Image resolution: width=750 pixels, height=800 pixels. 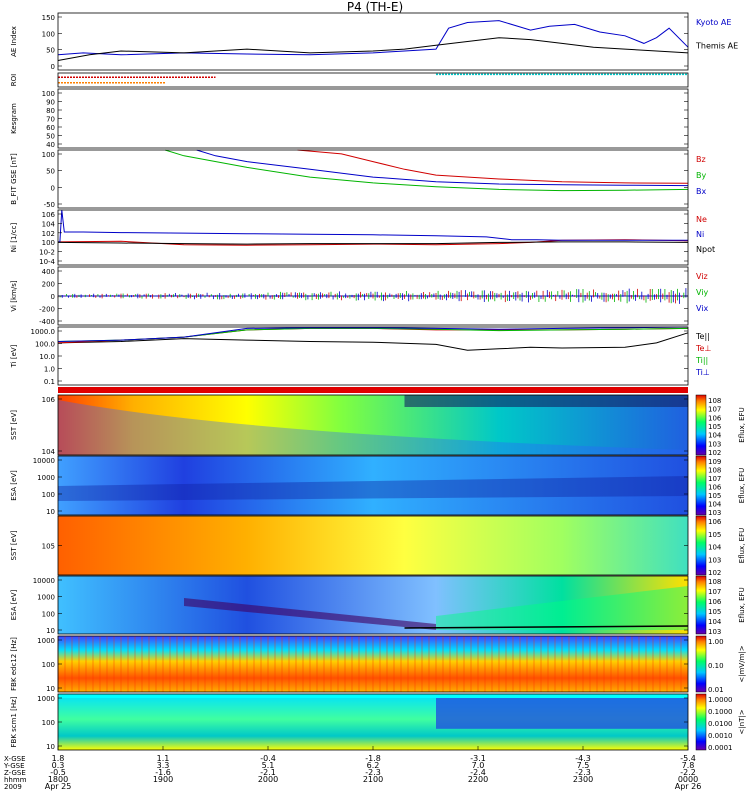 What do you see at coordinates (688, 786) in the screenshot?
I see `xtick-date: Apr 26` at bounding box center [688, 786].